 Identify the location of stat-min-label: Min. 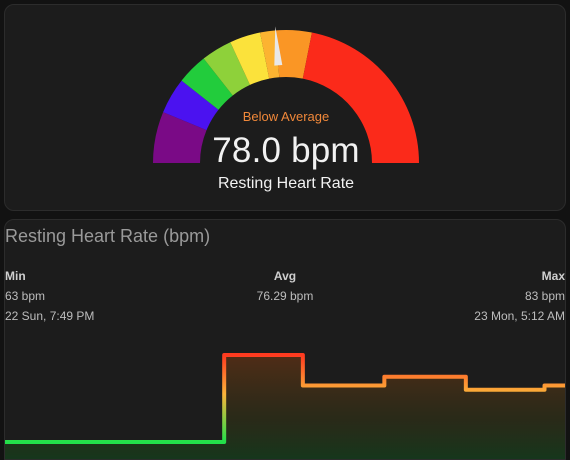
(15, 276).